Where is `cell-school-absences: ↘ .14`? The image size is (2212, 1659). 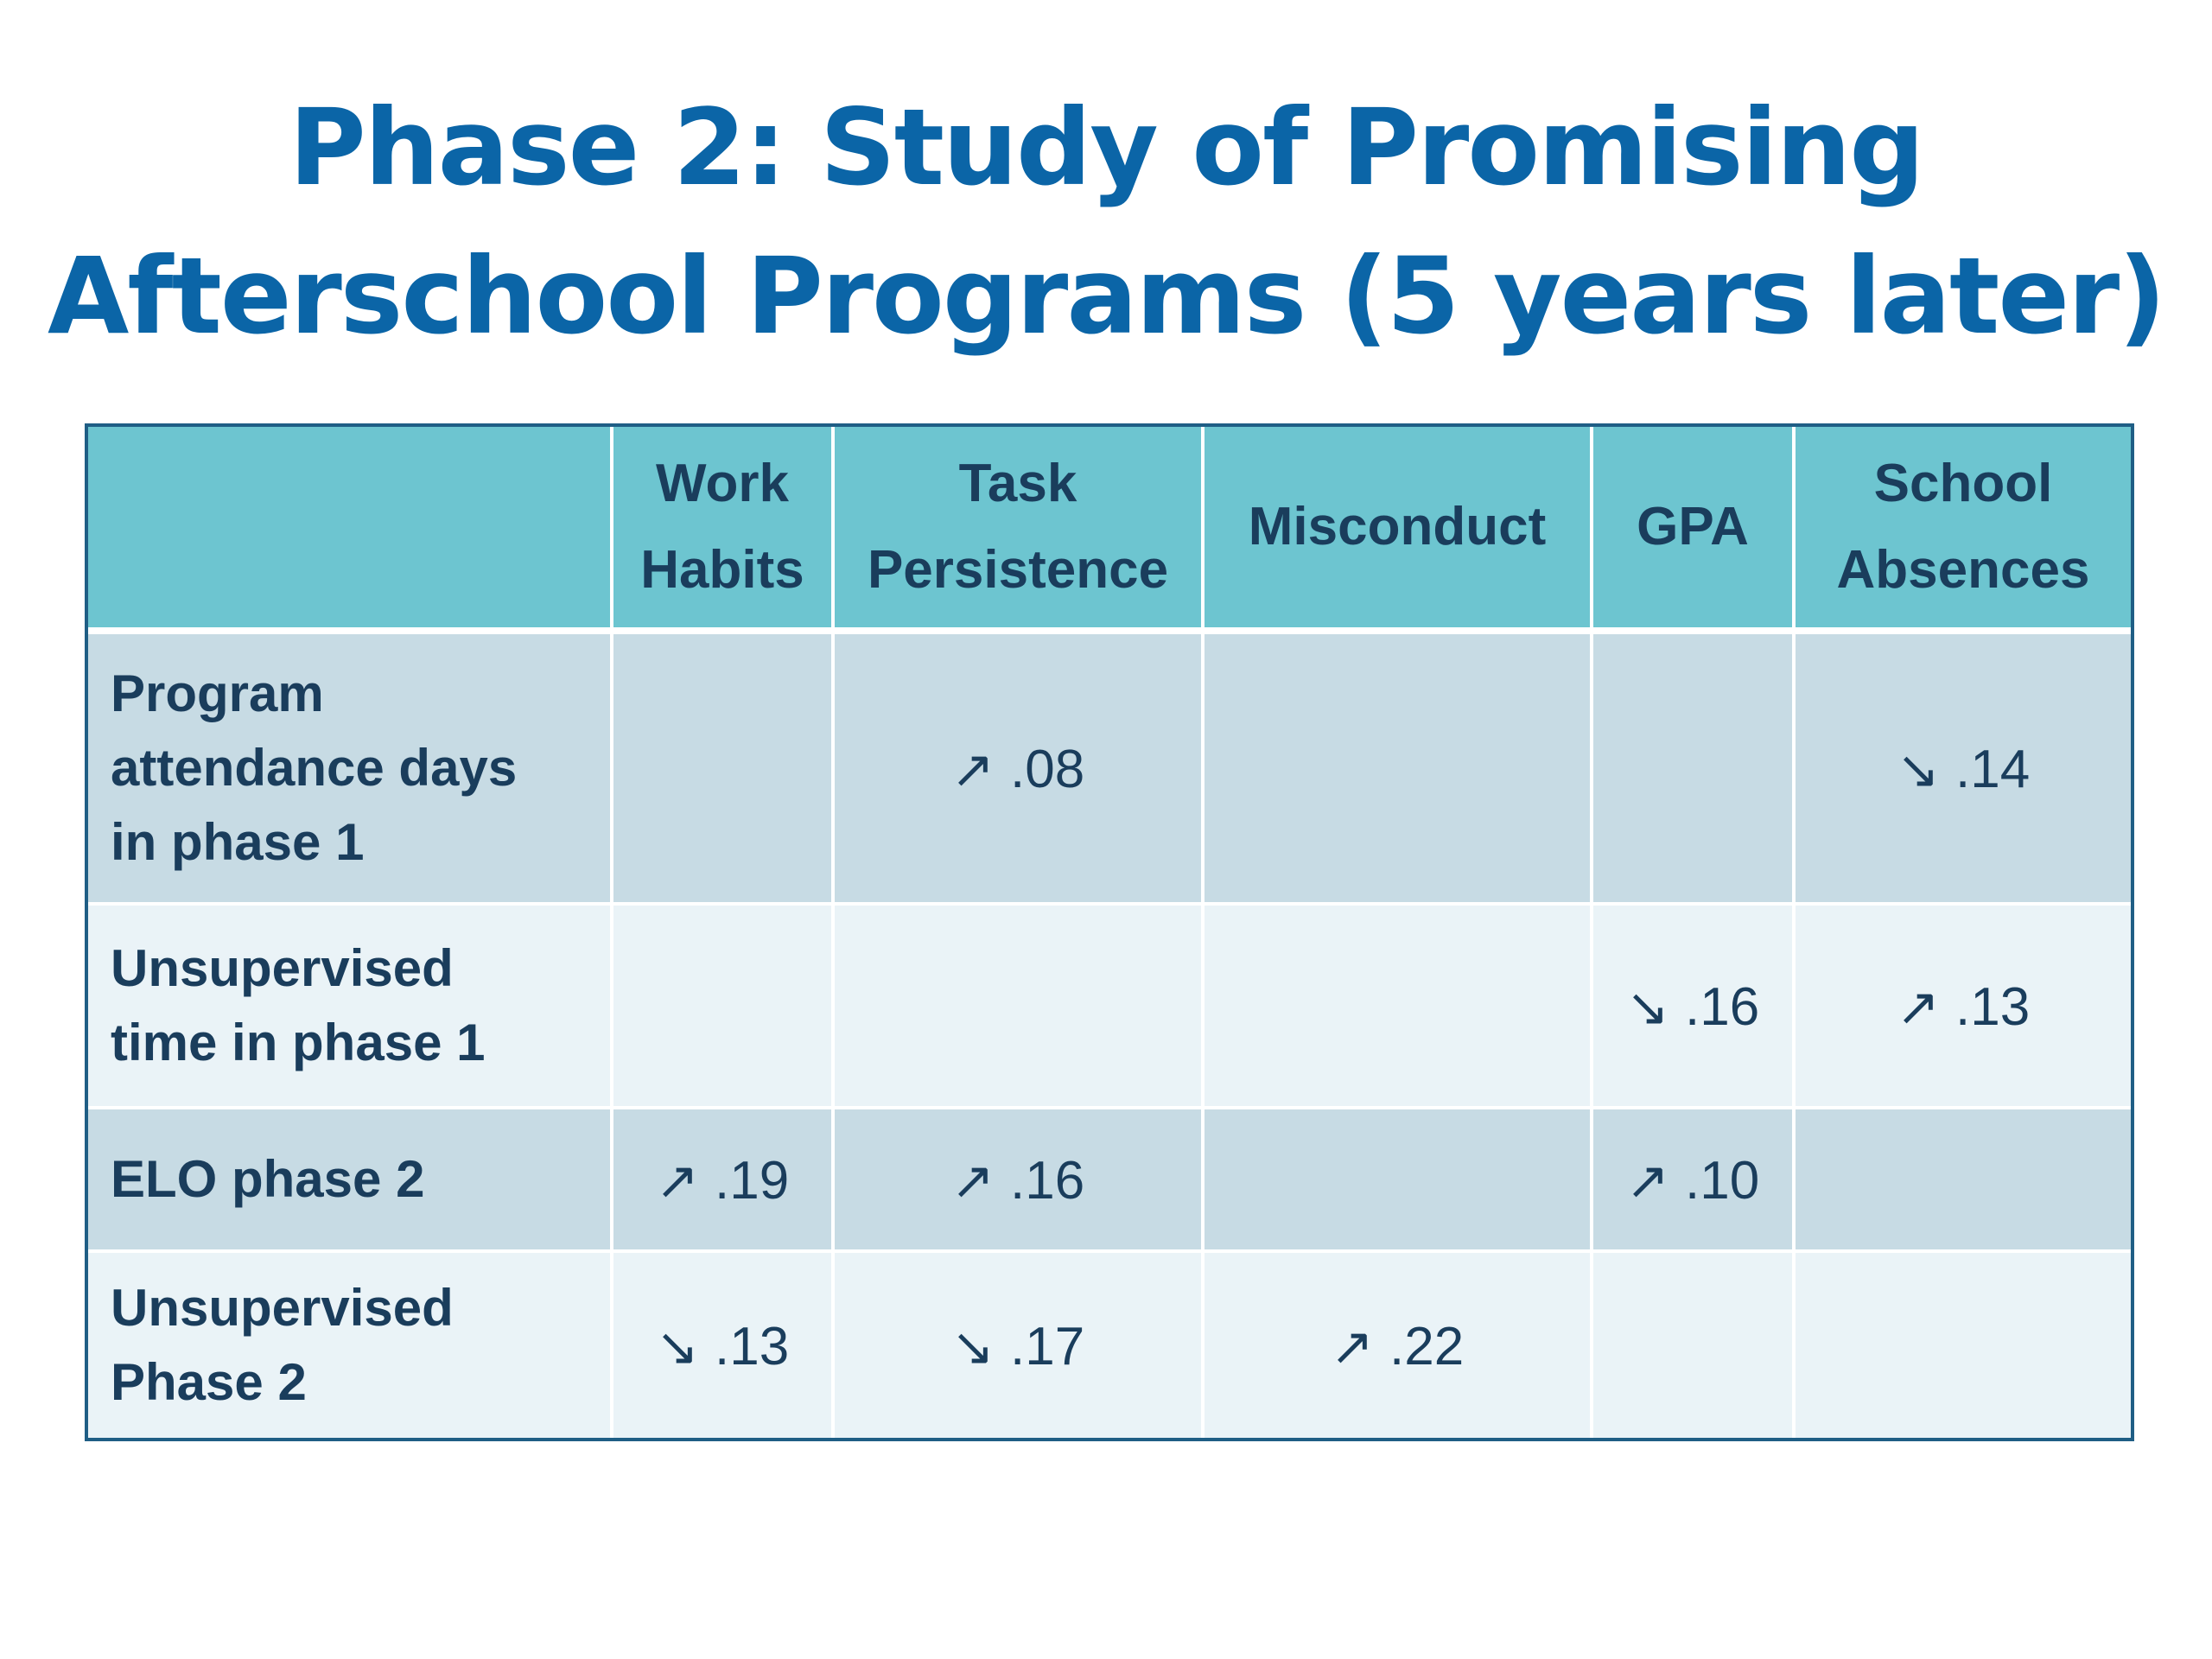 cell-school-absences: ↘ .14 is located at coordinates (1963, 768).